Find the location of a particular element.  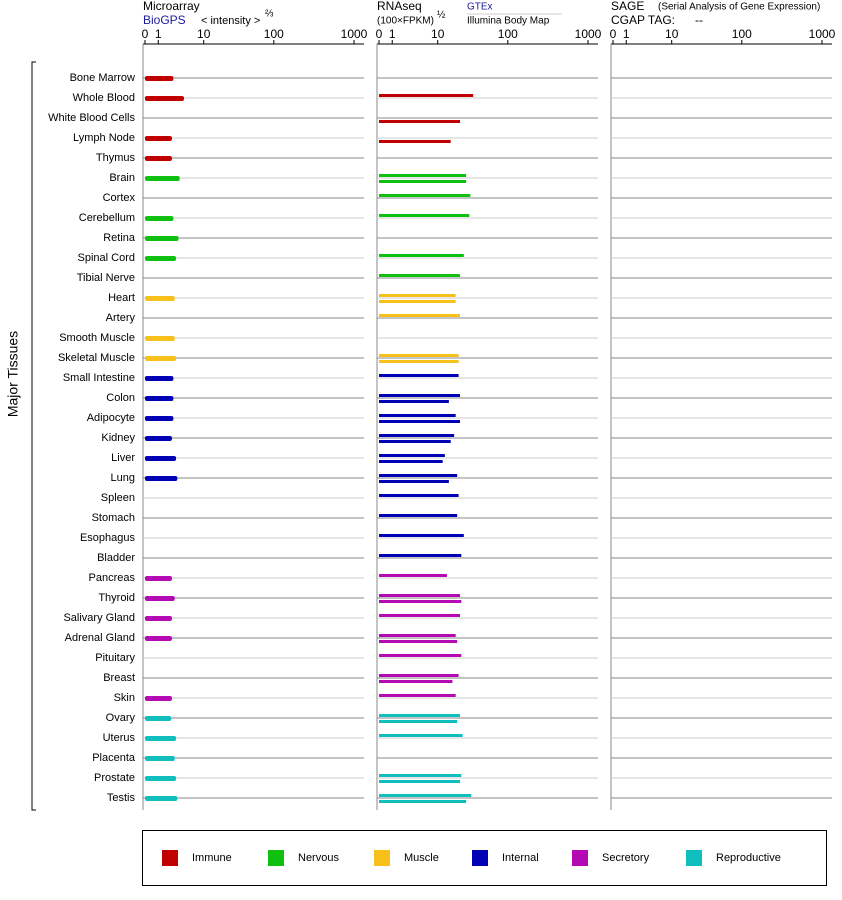

y-tick-label: Thymus is located at coordinates (116, 158).